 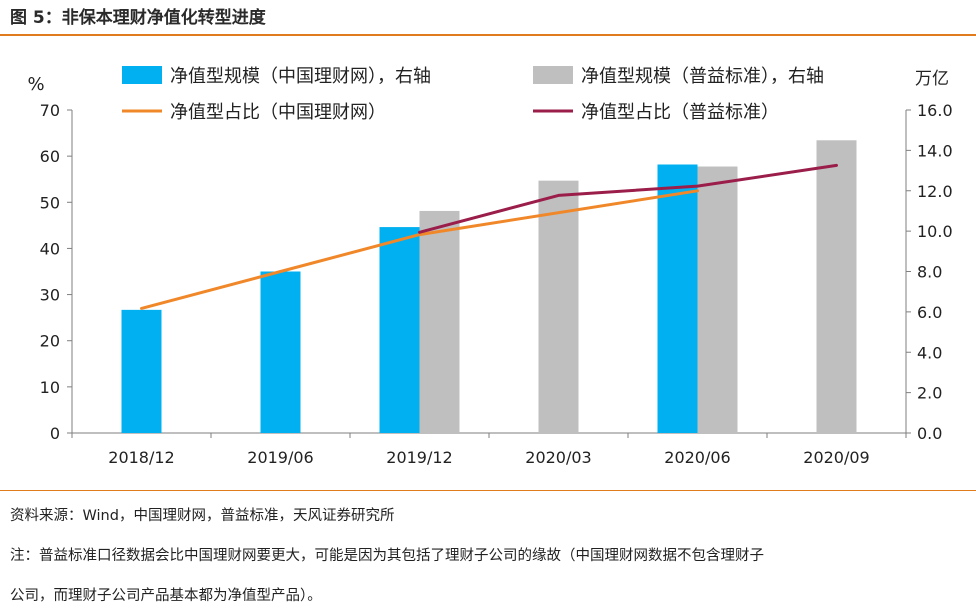 What do you see at coordinates (935, 150) in the screenshot?
I see `right-tick-label: 14.0` at bounding box center [935, 150].